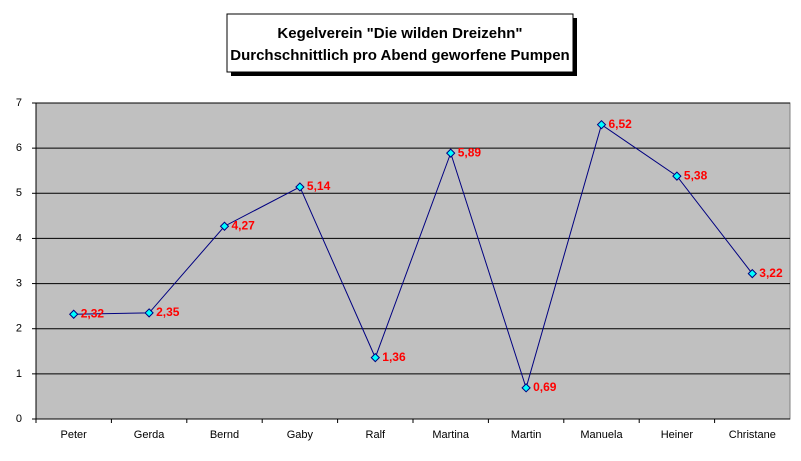  What do you see at coordinates (399, 33) in the screenshot?
I see `chart-title: Kegelverein "Die wilden Dreizehn"` at bounding box center [399, 33].